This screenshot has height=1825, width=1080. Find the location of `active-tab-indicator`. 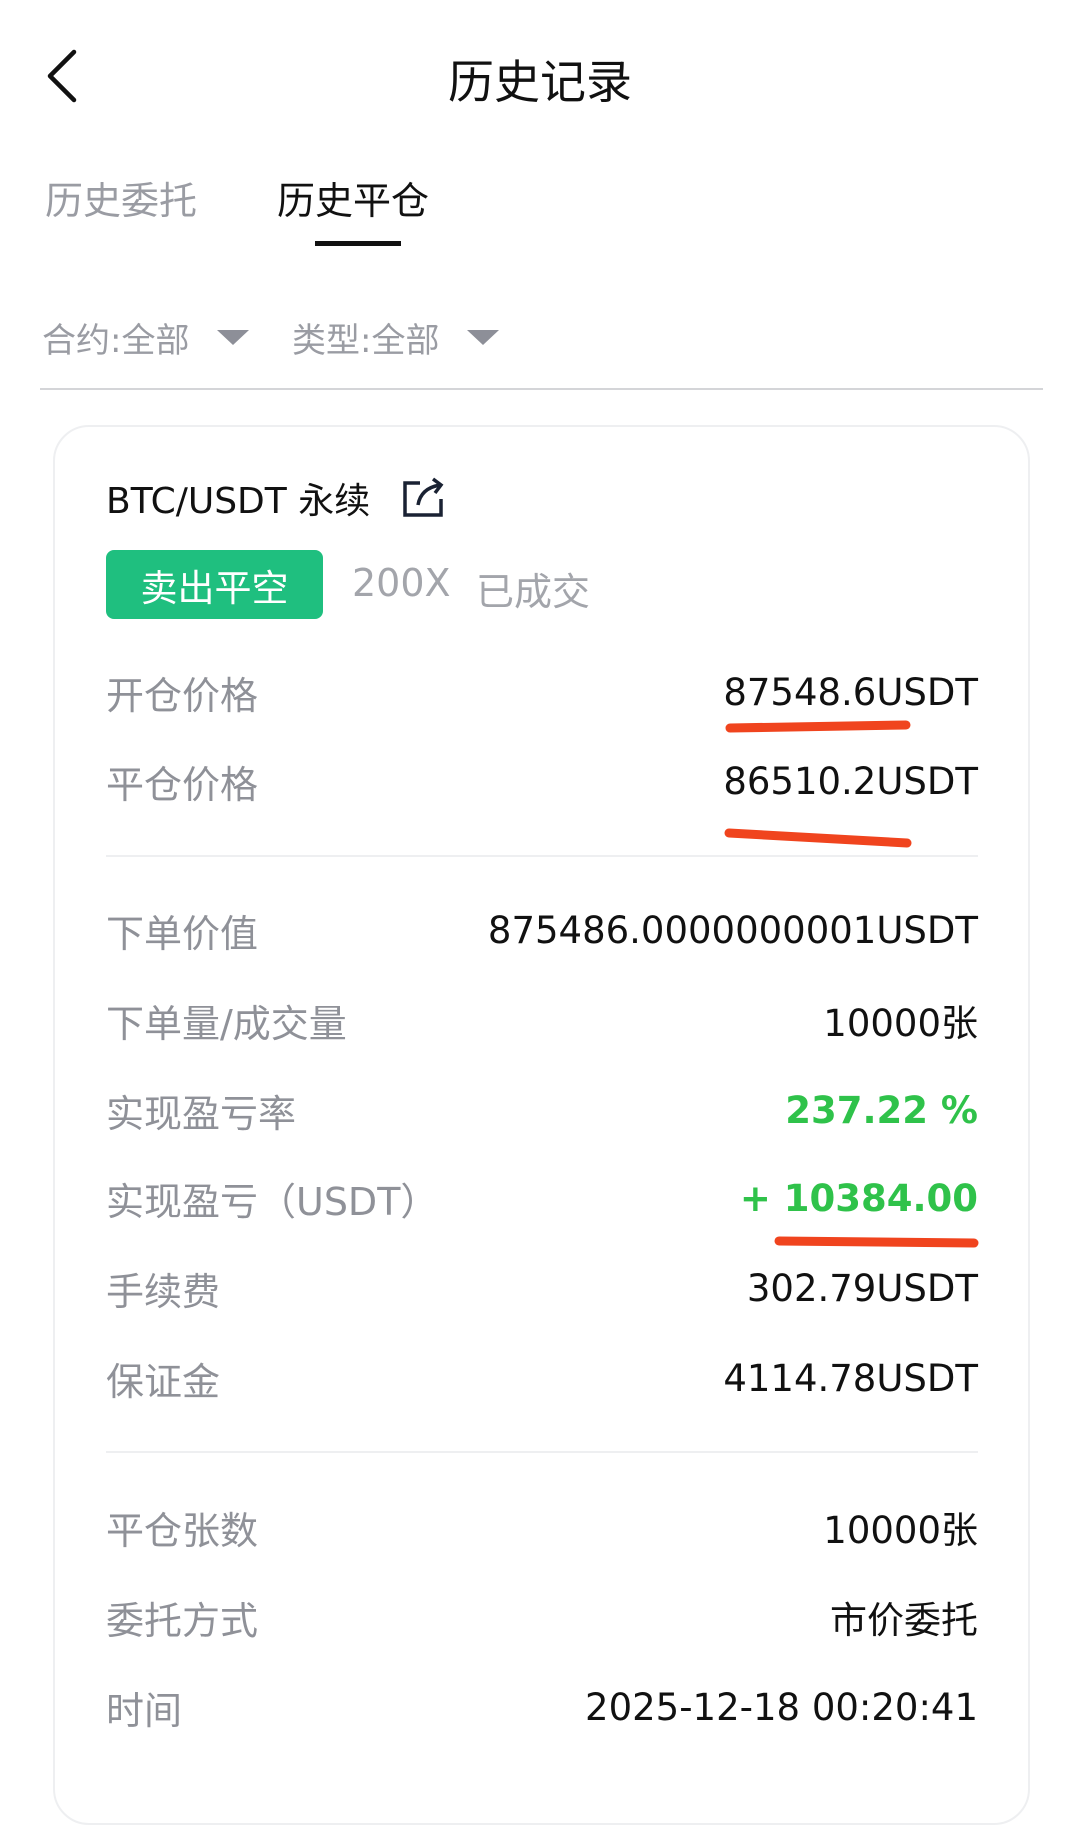

active-tab-indicator is located at coordinates (358, 243).